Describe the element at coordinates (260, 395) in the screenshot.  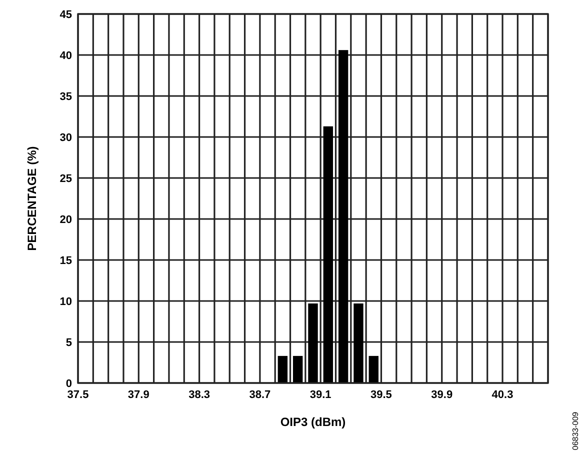
I see `x-tick-label: 38.7` at that location.